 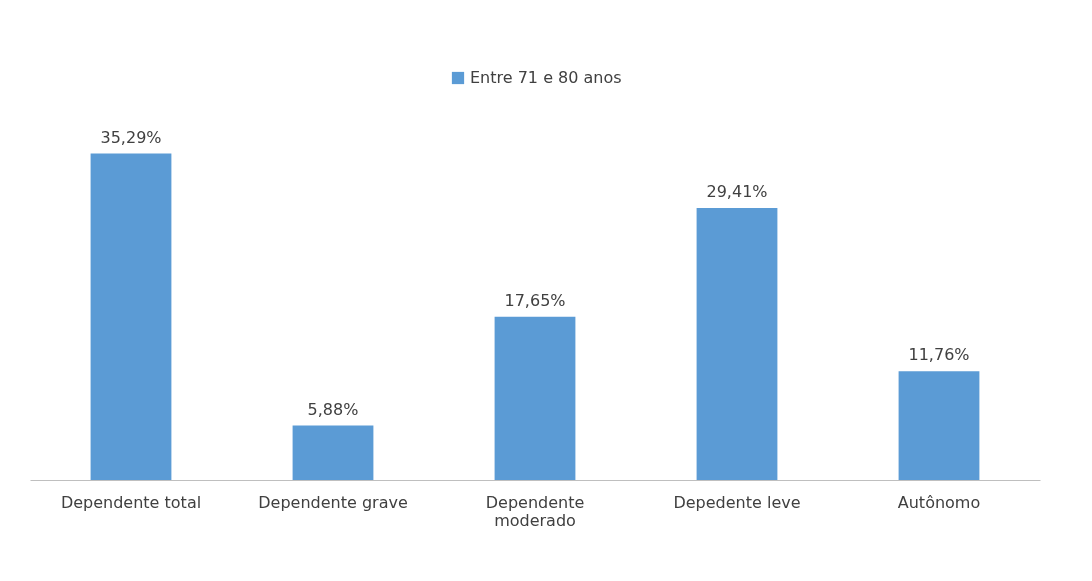 What do you see at coordinates (737, 191) in the screenshot?
I see `data-label: 29,41%` at bounding box center [737, 191].